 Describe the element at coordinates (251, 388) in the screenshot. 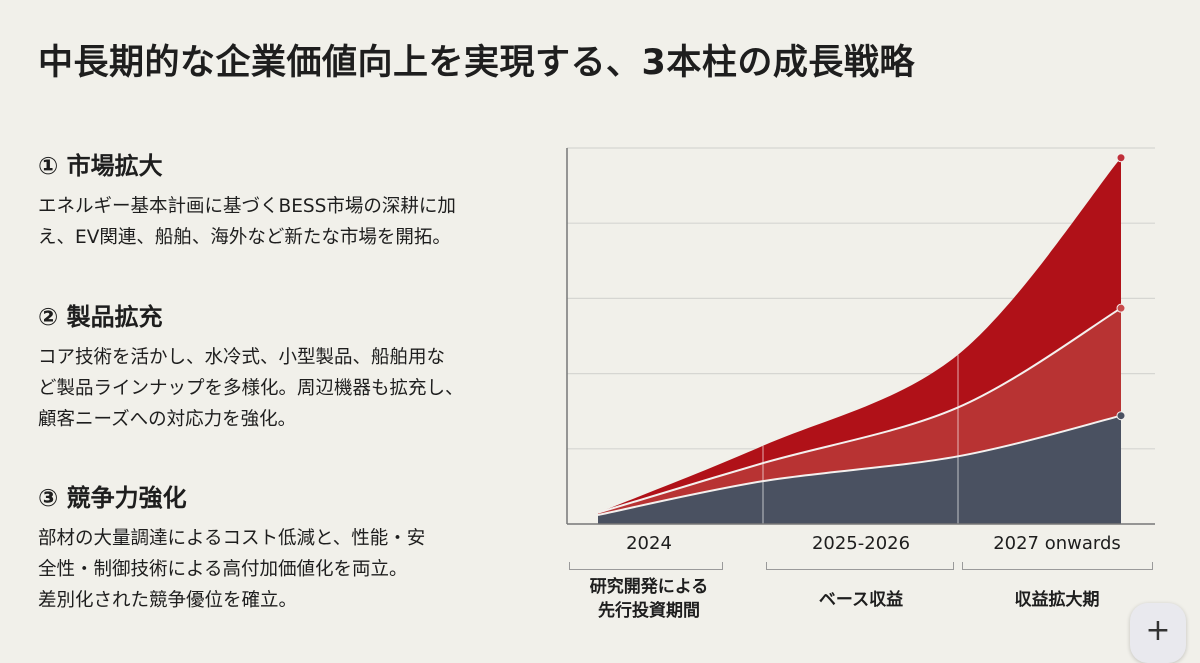

I see `pillar-text: ど製品ラインナップを多様化。周辺機器も拡充し、` at that location.